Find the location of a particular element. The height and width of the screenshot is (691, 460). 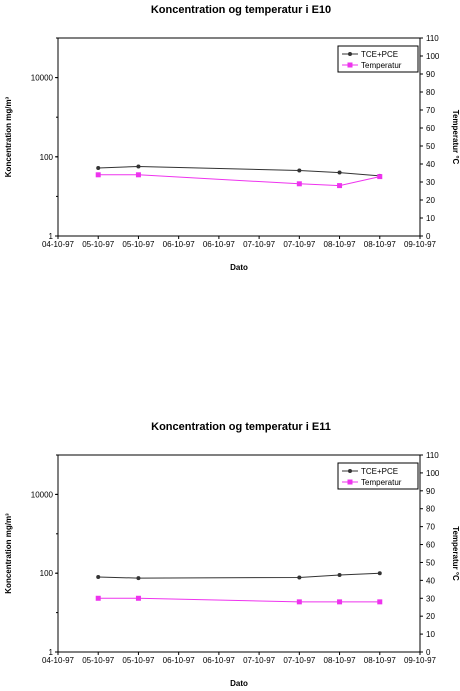

chart-title: Koncentration og temperatur i E10 is located at coordinates (241, 10).